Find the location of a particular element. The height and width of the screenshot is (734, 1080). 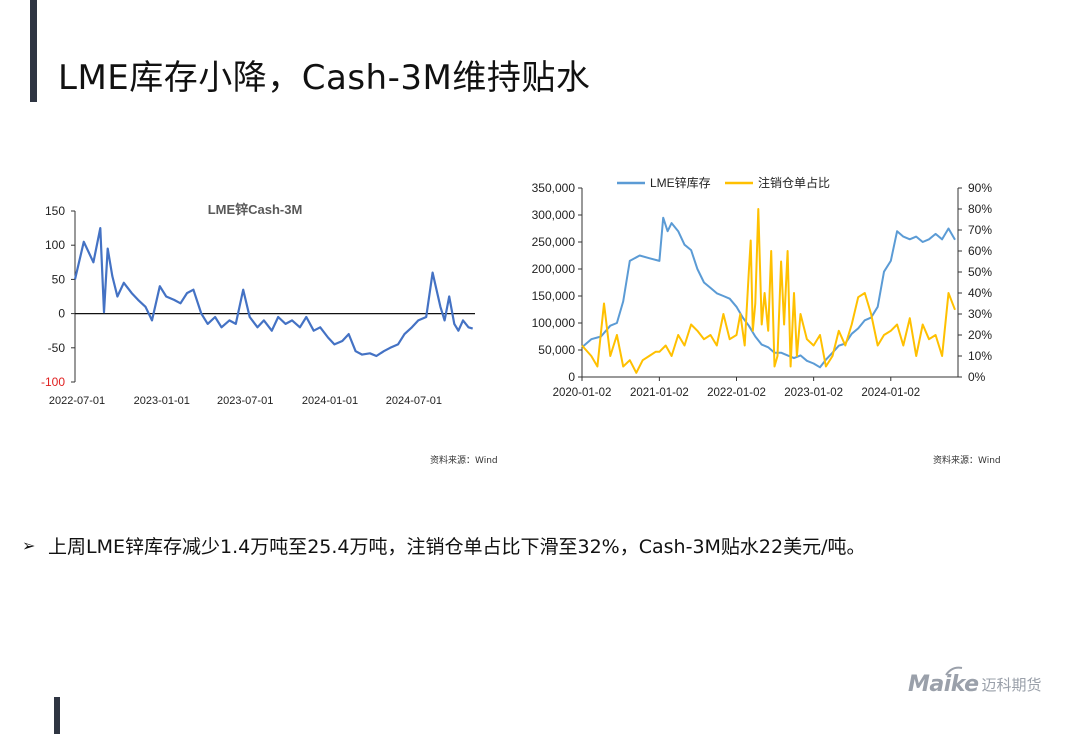

chart2-y2-tick-label: 0% is located at coordinates (977, 377).